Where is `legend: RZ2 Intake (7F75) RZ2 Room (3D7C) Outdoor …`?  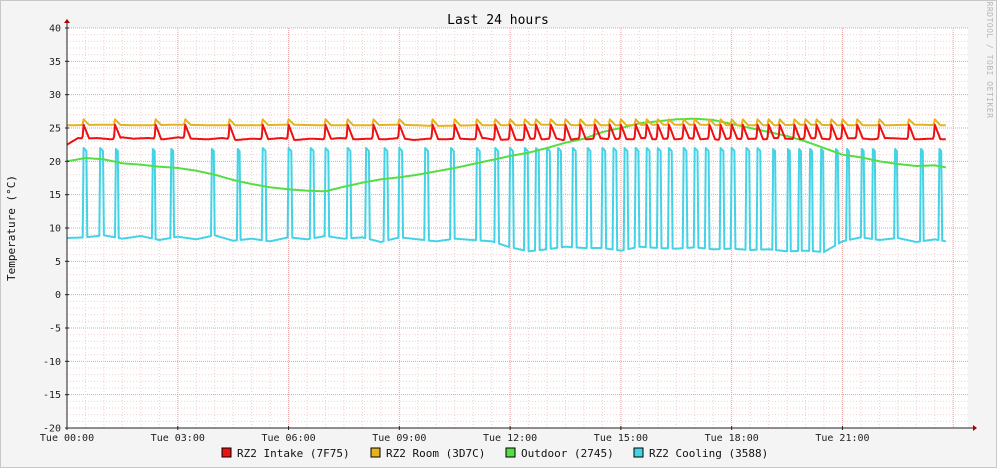 legend: RZ2 Intake (7F75) RZ2 Room (3D7C) Outdoor … is located at coordinates (494, 453).